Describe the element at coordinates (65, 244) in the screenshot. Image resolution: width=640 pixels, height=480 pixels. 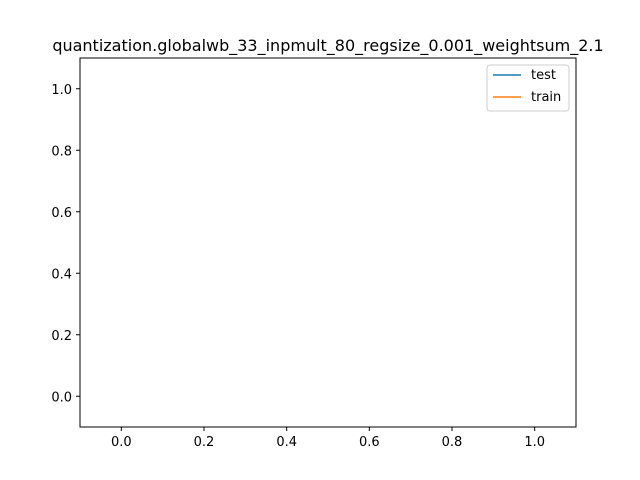
I see `y-axis: 0.0 0.2 0.4 0.6 0.8 1.0` at that location.